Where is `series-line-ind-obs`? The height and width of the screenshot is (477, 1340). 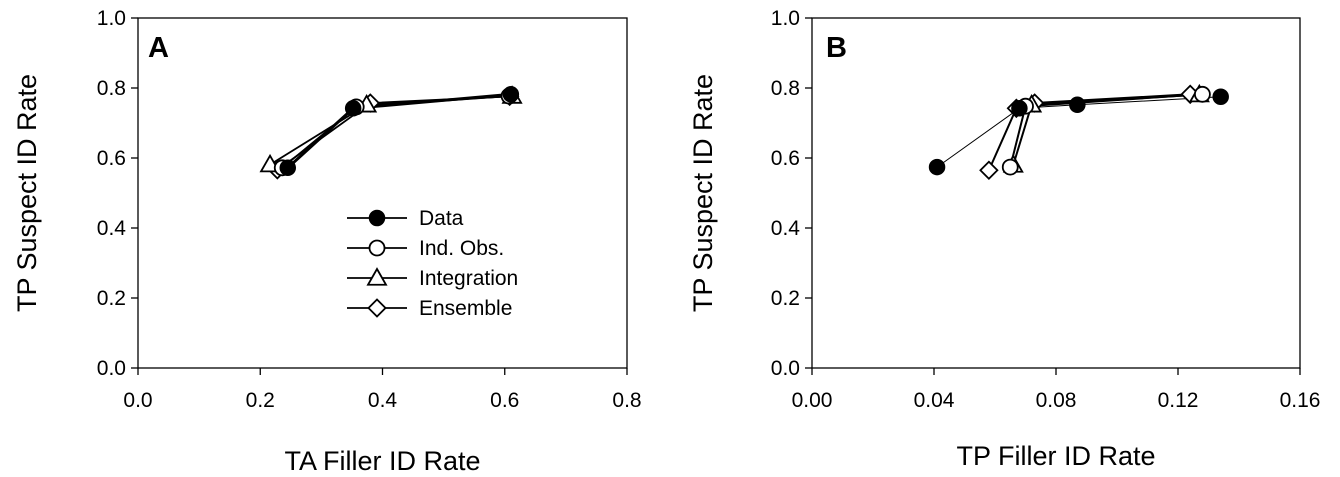 series-line-ind-obs is located at coordinates (395, 132).